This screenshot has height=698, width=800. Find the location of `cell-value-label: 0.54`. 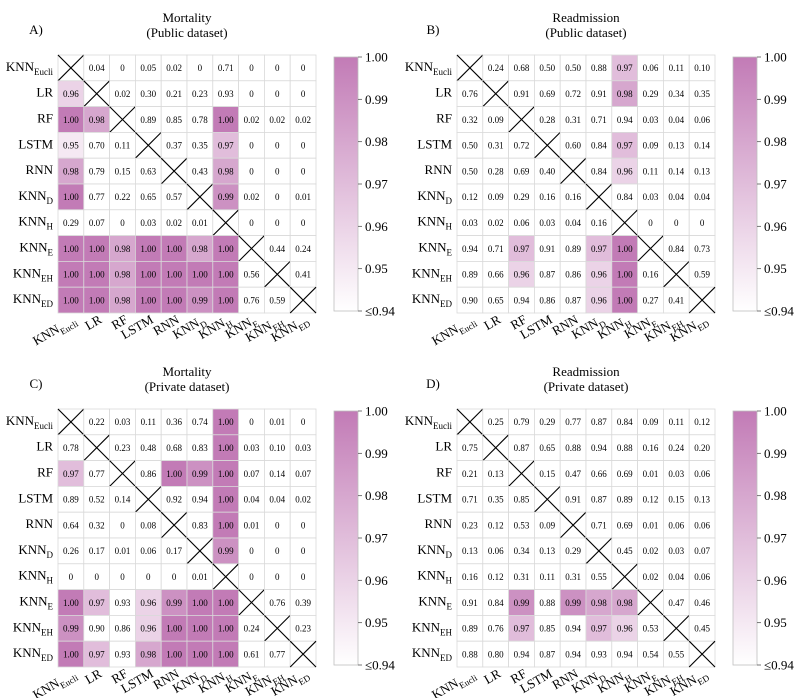

cell-value-label: 0.54 is located at coordinates (651, 654).